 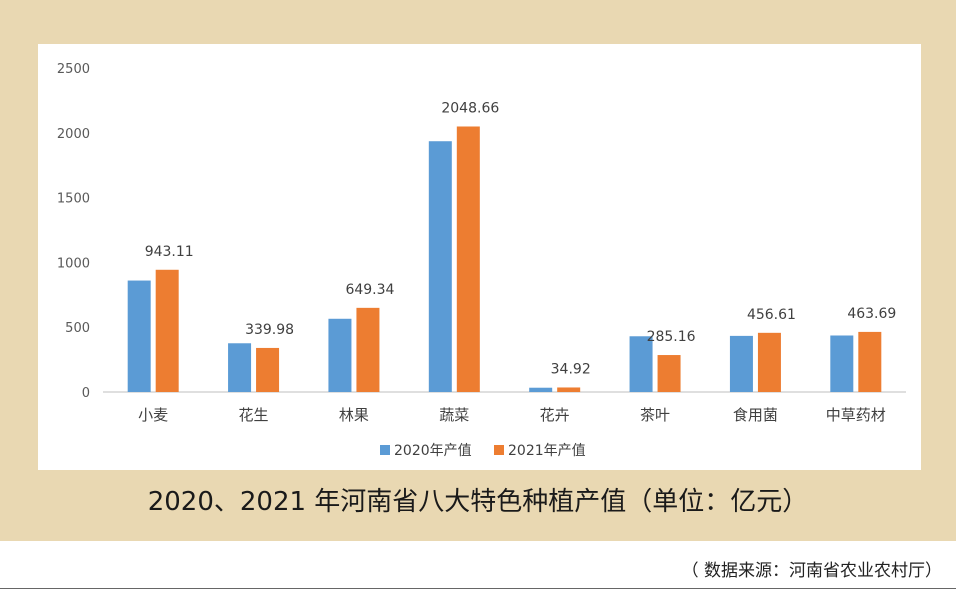 What do you see at coordinates (86, 393) in the screenshot?
I see `y-tick-label: 0` at bounding box center [86, 393].